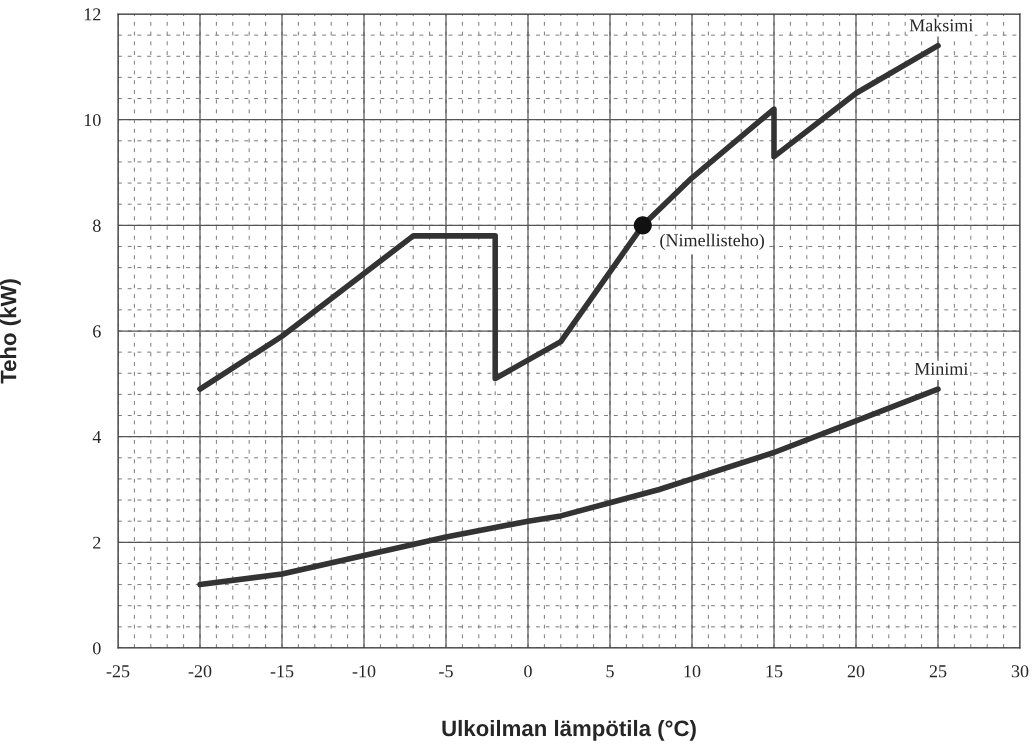 This screenshot has width=1033, height=751. I want to click on x-tick-label: -5, so click(446, 671).